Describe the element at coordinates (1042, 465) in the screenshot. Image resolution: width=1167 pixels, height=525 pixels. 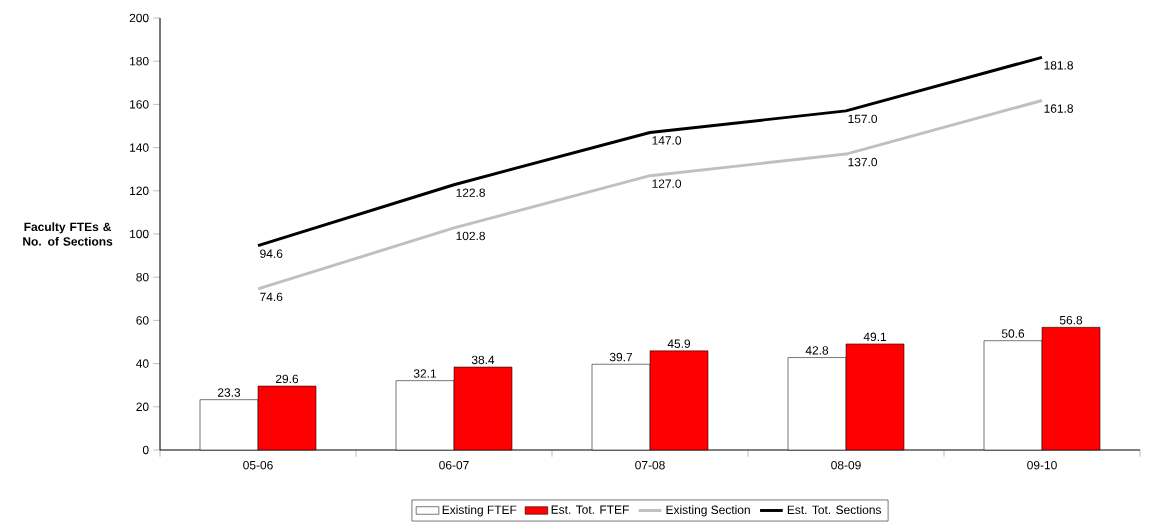
I see `x-tick-label: 09-10` at that location.